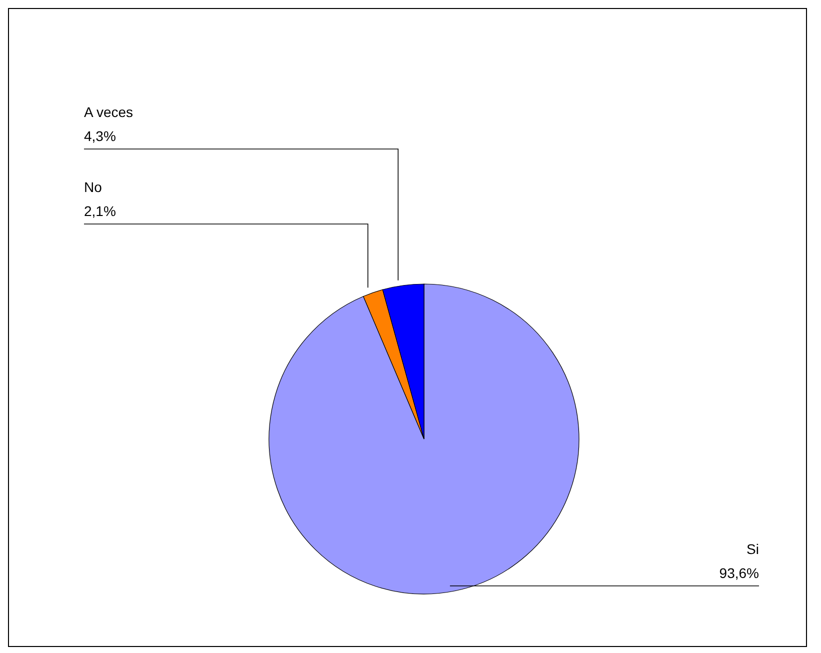 This screenshot has width=821, height=653. I want to click on data-label: 93,6%, so click(739, 572).